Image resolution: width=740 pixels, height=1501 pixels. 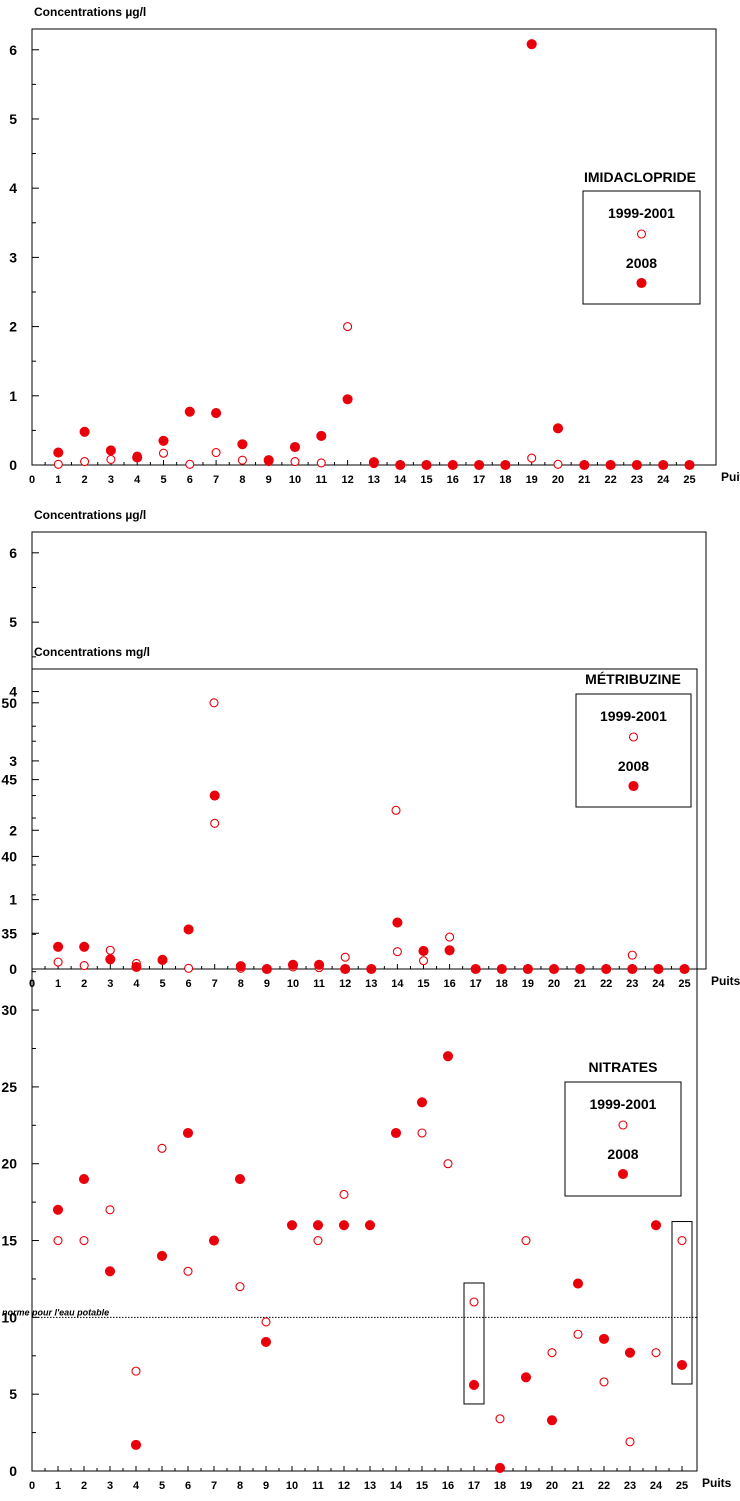 What do you see at coordinates (13, 50) in the screenshot?
I see `y-tick-label: 6` at bounding box center [13, 50].